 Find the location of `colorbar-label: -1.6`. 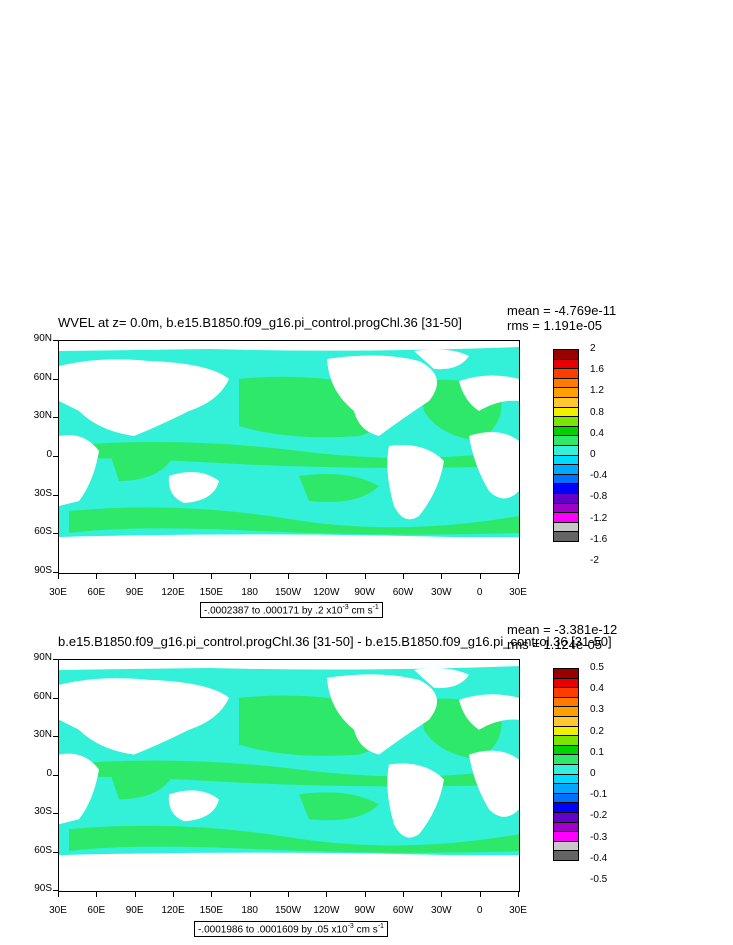

colorbar-label: -1.6 is located at coordinates (599, 539).